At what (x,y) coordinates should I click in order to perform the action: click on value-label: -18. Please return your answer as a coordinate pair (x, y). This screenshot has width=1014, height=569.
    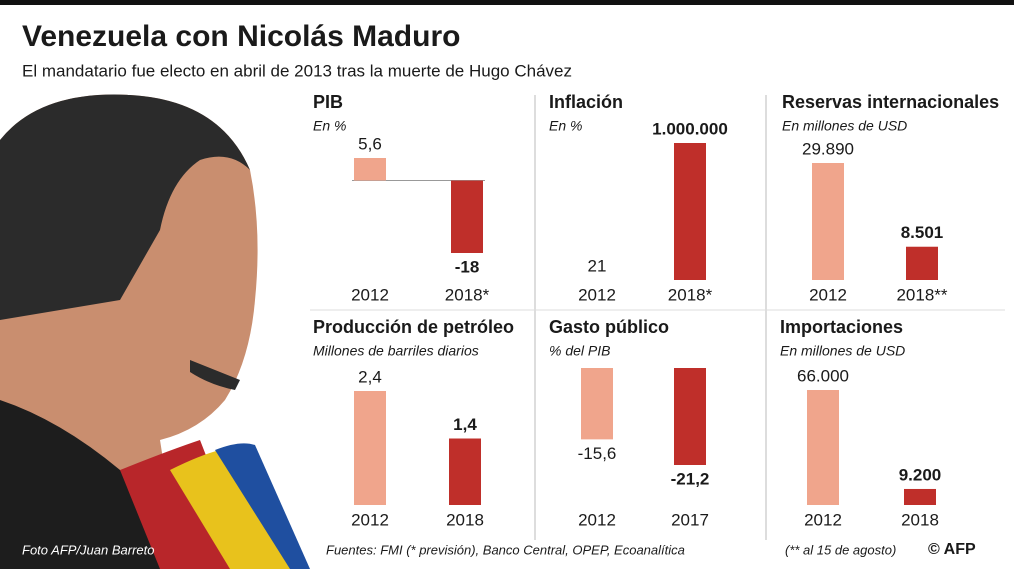
    Looking at the image, I should click on (467, 266).